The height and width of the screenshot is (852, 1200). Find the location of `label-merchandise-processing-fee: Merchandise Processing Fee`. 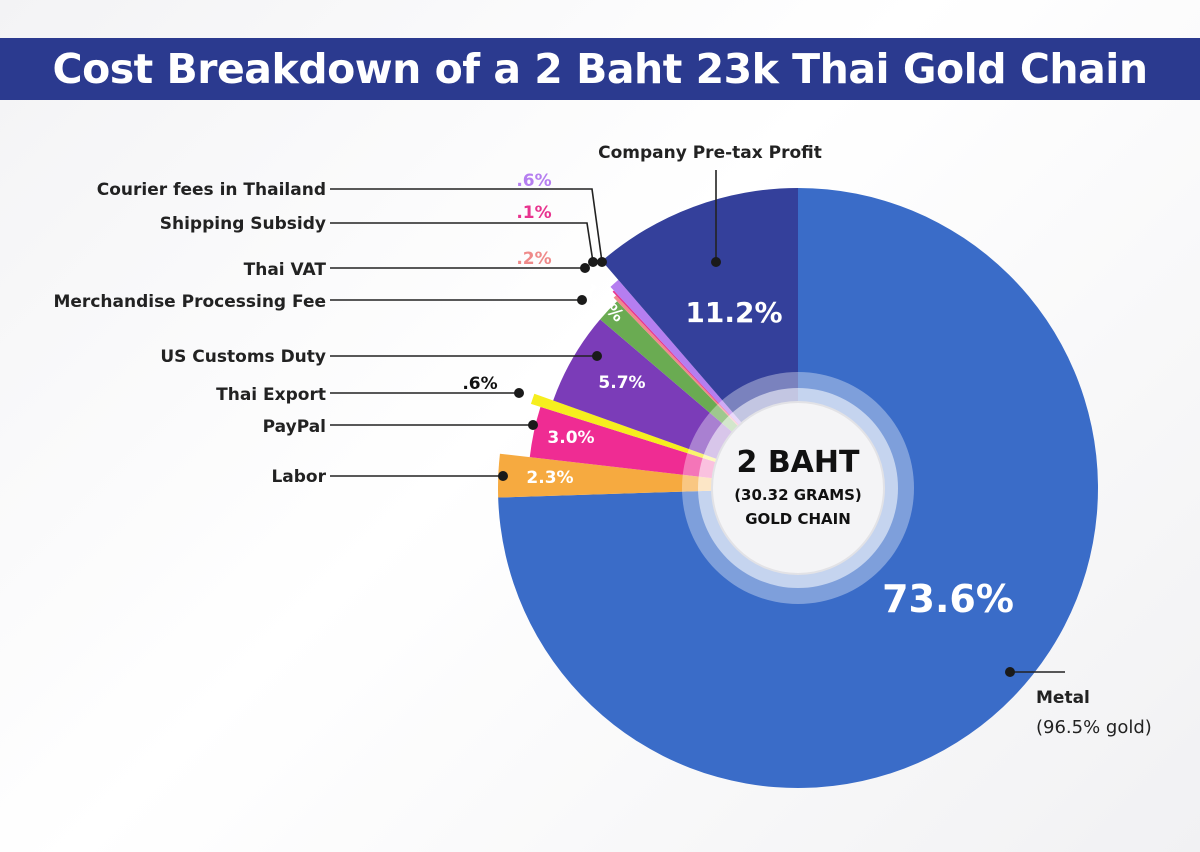

label-merchandise-processing-fee: Merchandise Processing Fee is located at coordinates (189, 302).